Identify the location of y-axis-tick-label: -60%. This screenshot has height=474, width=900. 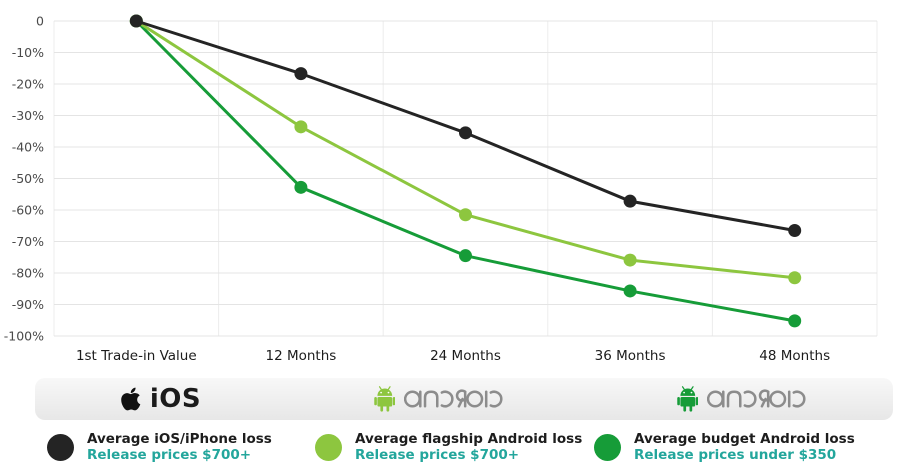
(28, 210).